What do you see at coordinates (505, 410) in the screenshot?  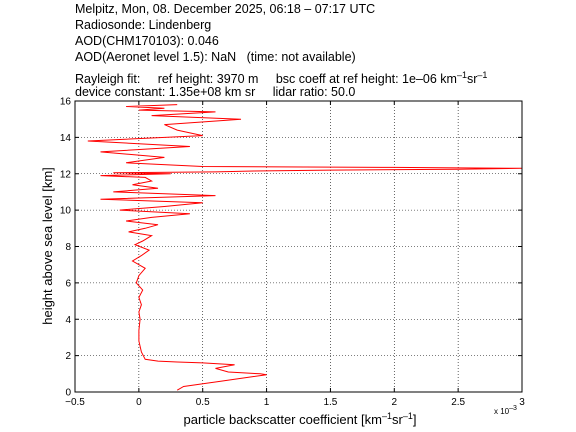 I see `x-axis-multiplier: x 10–3` at bounding box center [505, 410].